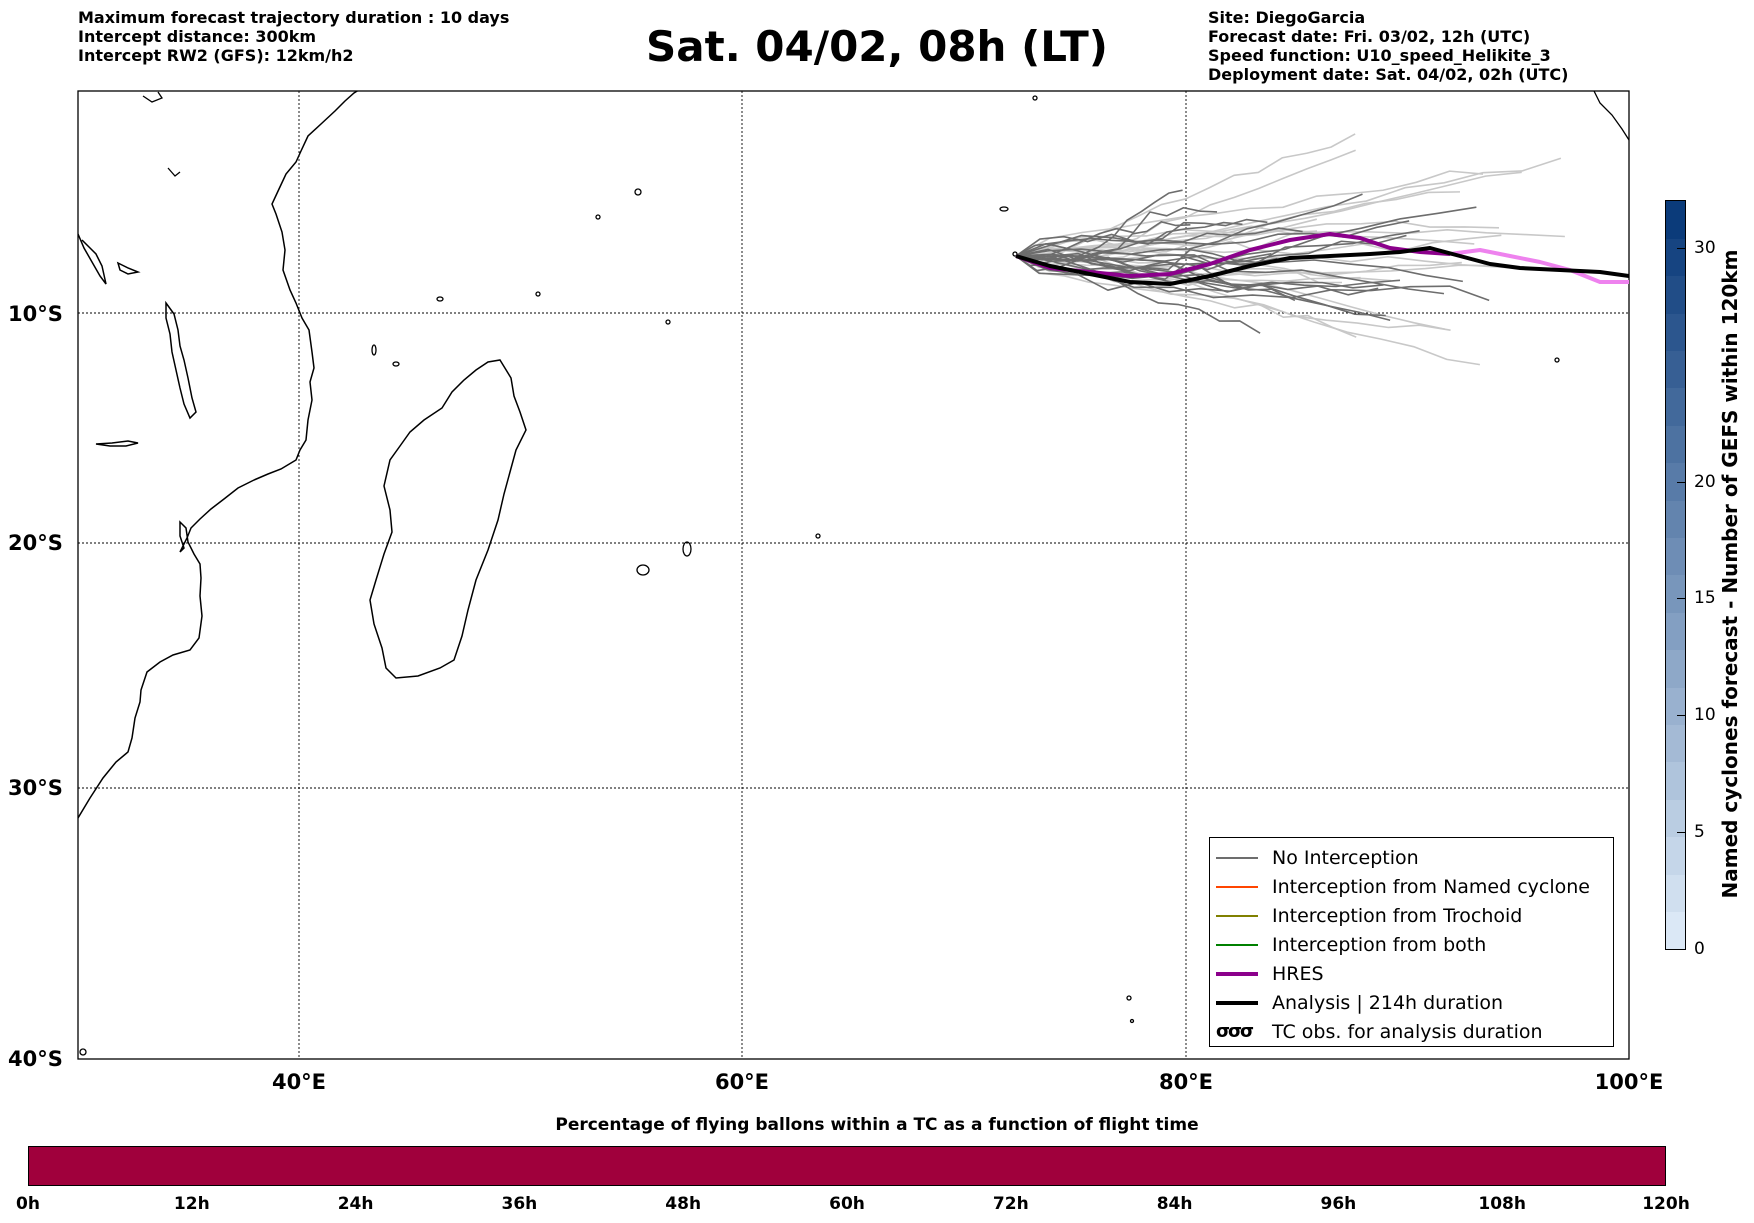 The width and height of the screenshot is (1754, 1223). Describe the element at coordinates (1705, 247) in the screenshot. I see `colorbar-tick-label: 30` at that location.